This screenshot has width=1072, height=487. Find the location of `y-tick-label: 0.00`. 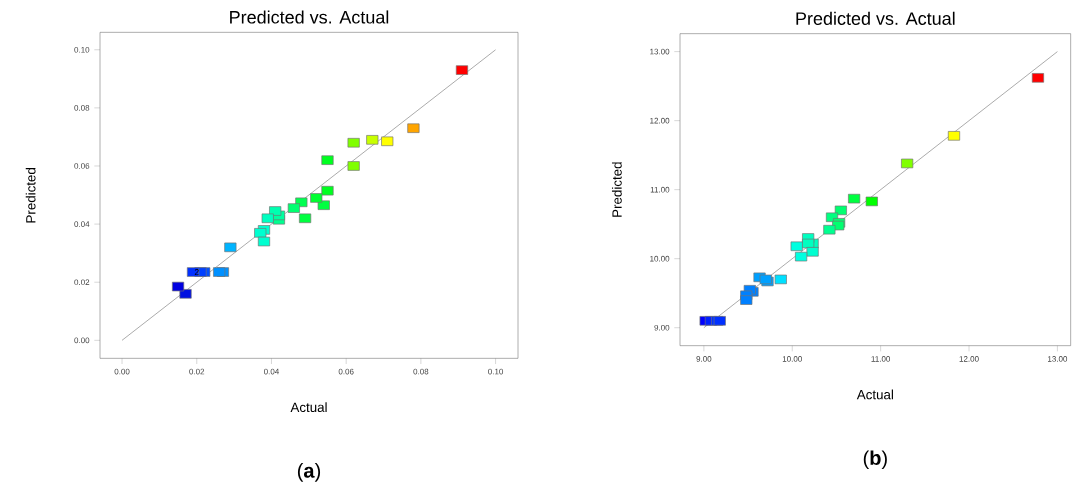

y-tick-label: 0.00 is located at coordinates (82, 340).